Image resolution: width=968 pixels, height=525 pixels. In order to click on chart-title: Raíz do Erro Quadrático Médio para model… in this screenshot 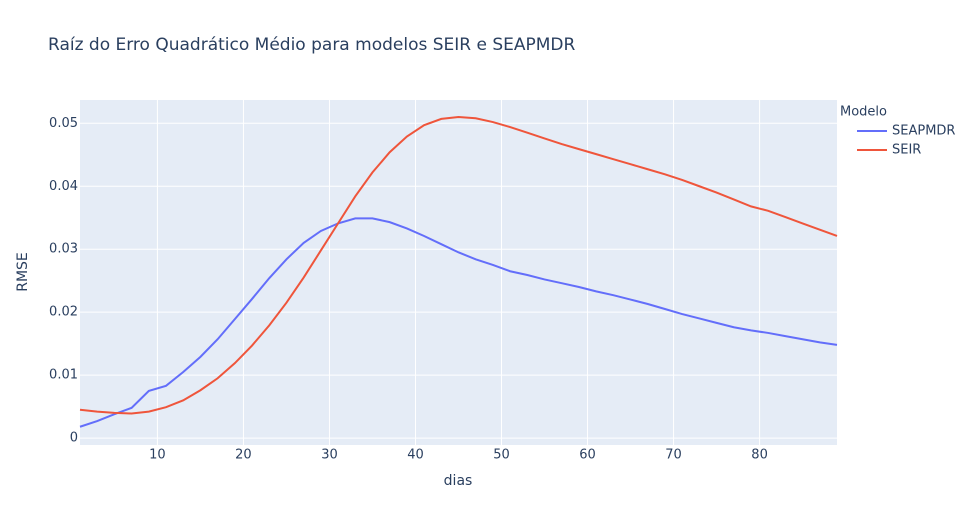, I will do `click(312, 45)`.